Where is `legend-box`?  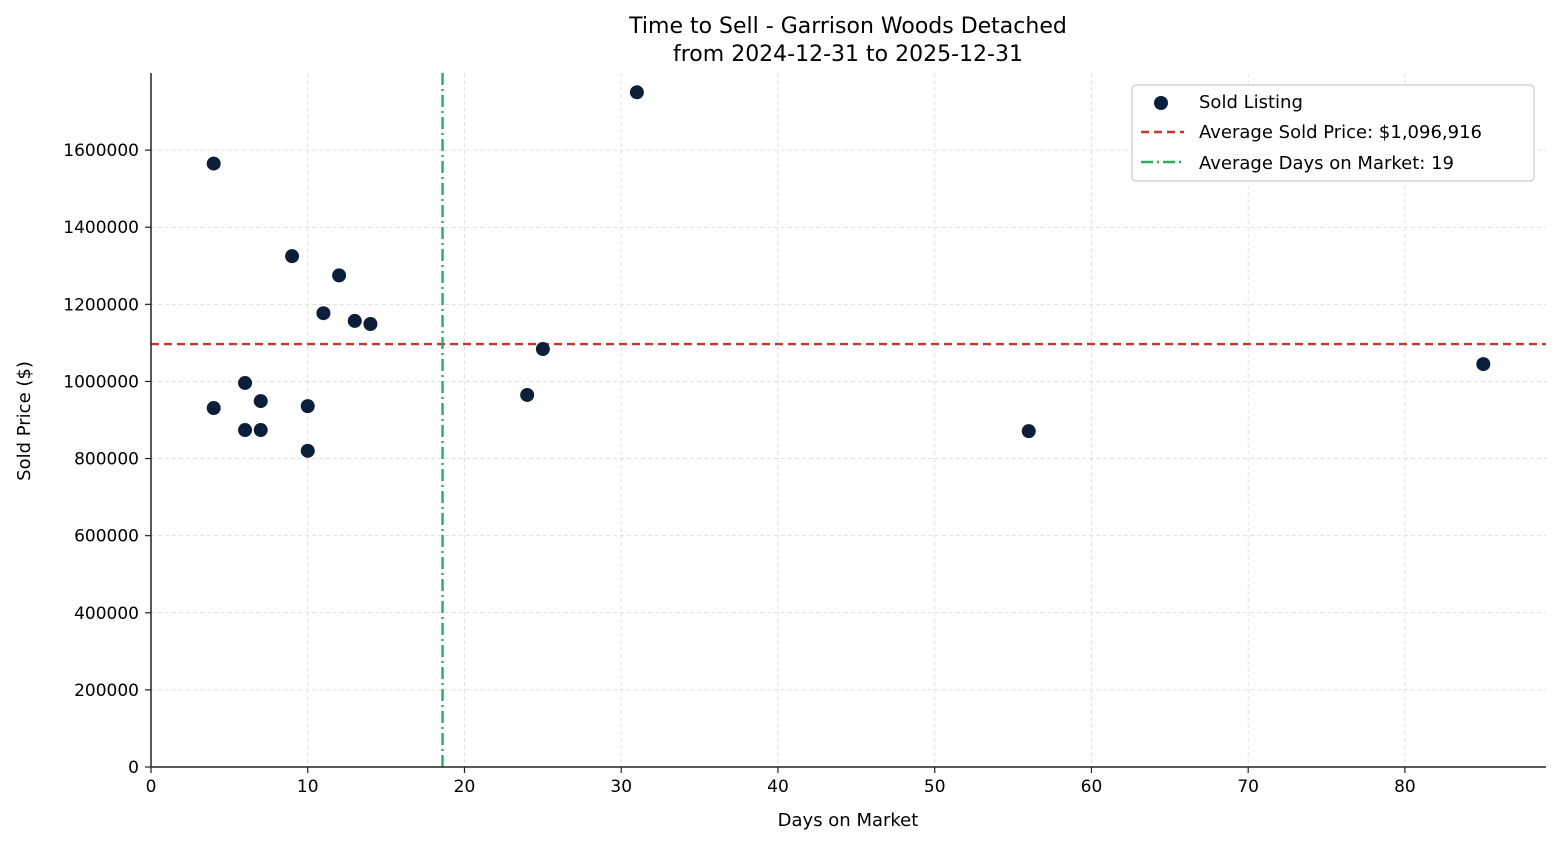 legend-box is located at coordinates (1333, 133).